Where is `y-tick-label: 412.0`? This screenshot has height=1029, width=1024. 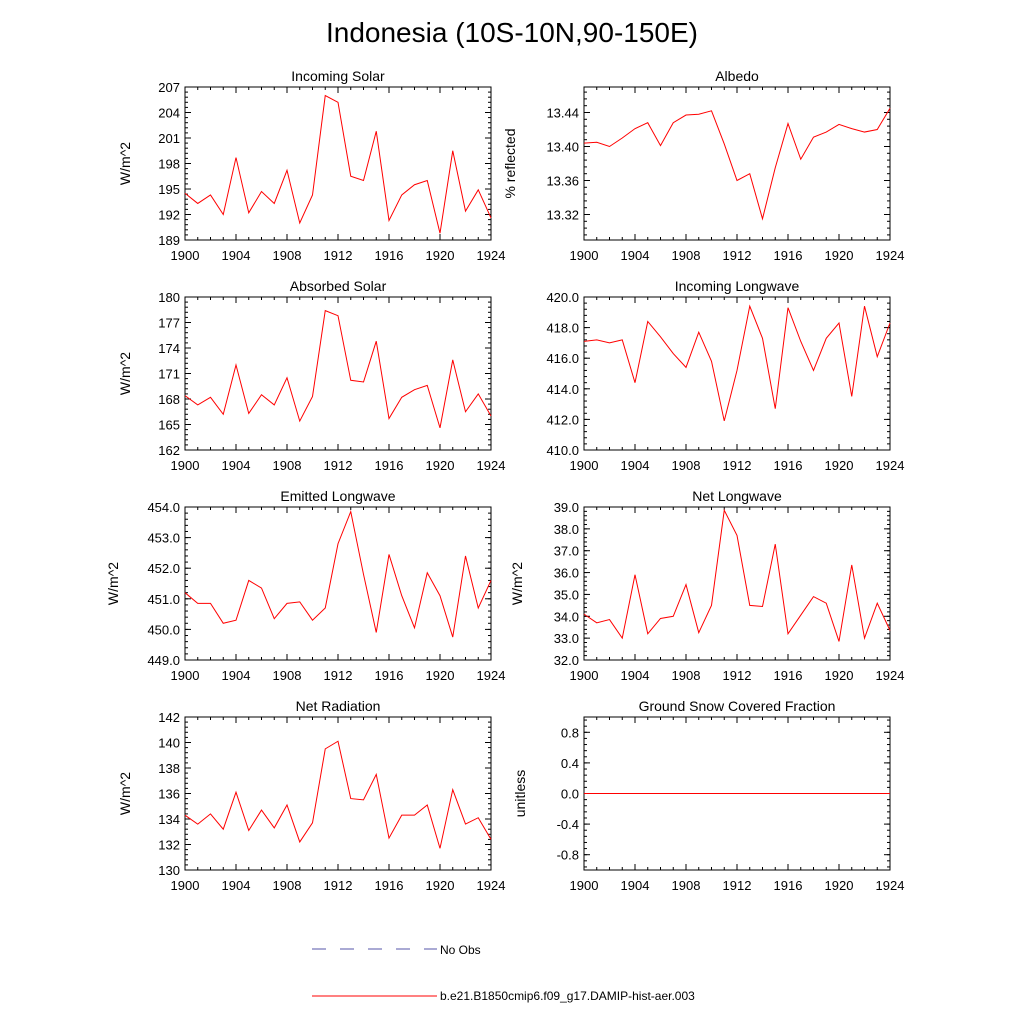
y-tick-label: 412.0 is located at coordinates (562, 419).